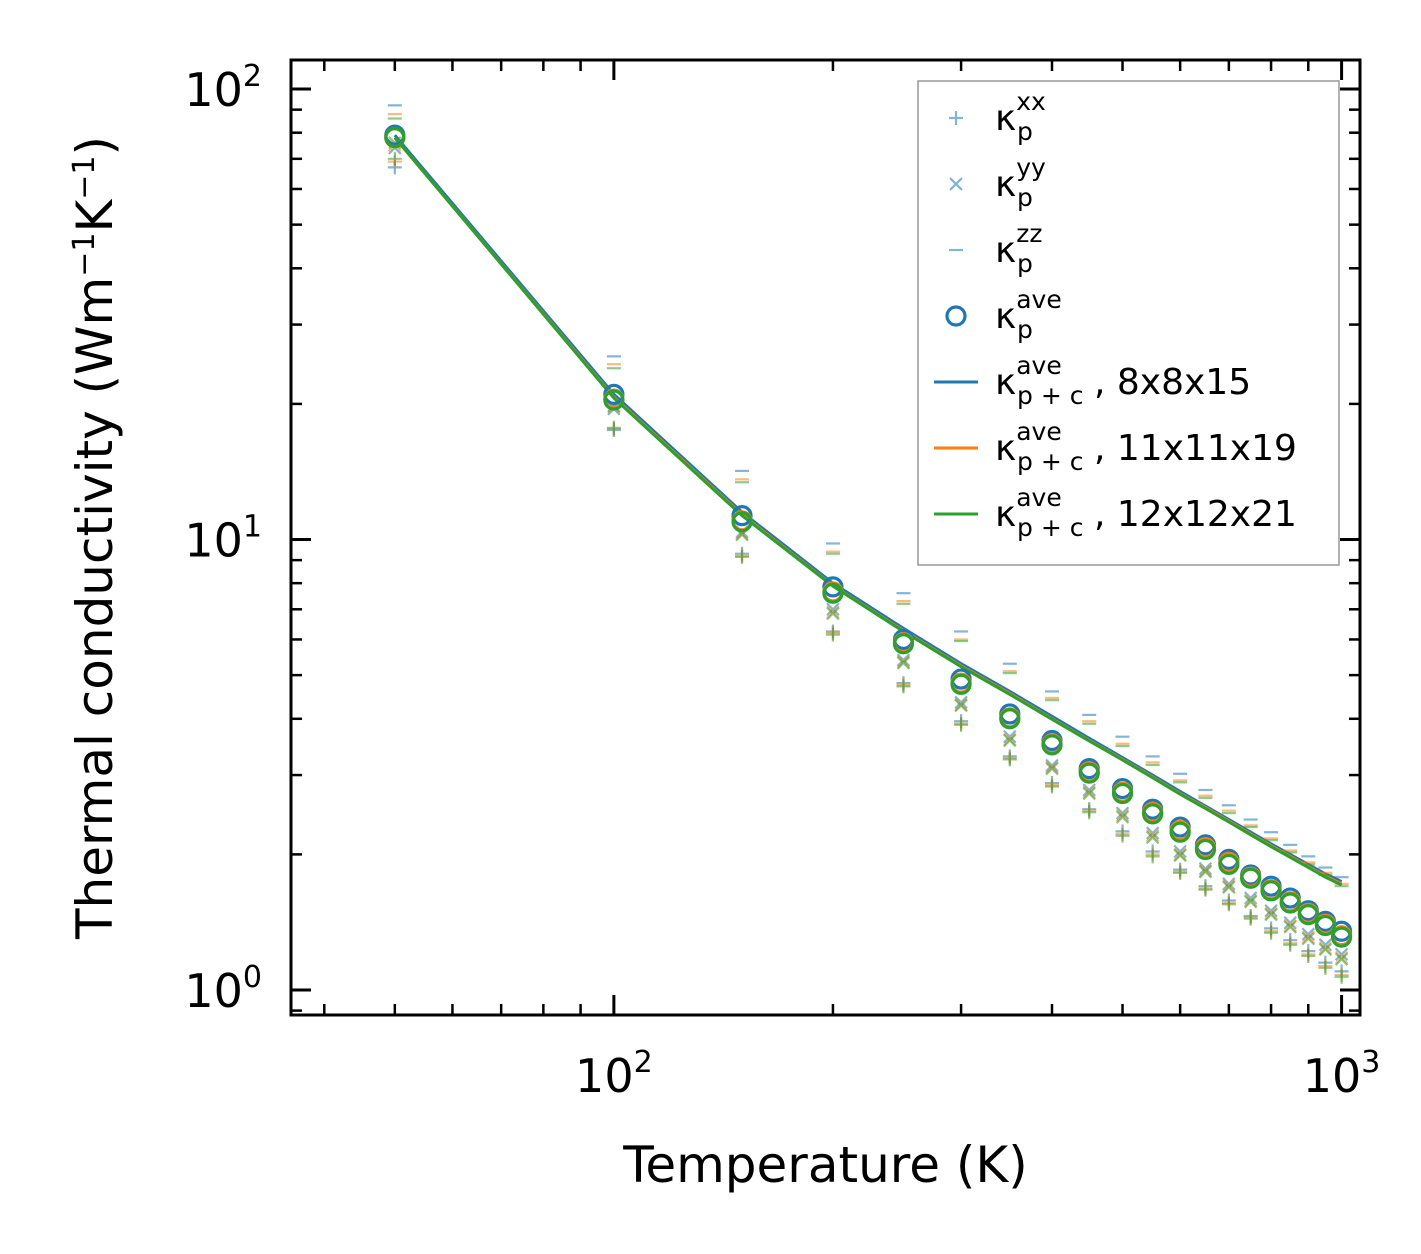 The height and width of the screenshot is (1254, 1421). What do you see at coordinates (1018, 248) in the screenshot?
I see `legend-label: κzz p` at bounding box center [1018, 248].